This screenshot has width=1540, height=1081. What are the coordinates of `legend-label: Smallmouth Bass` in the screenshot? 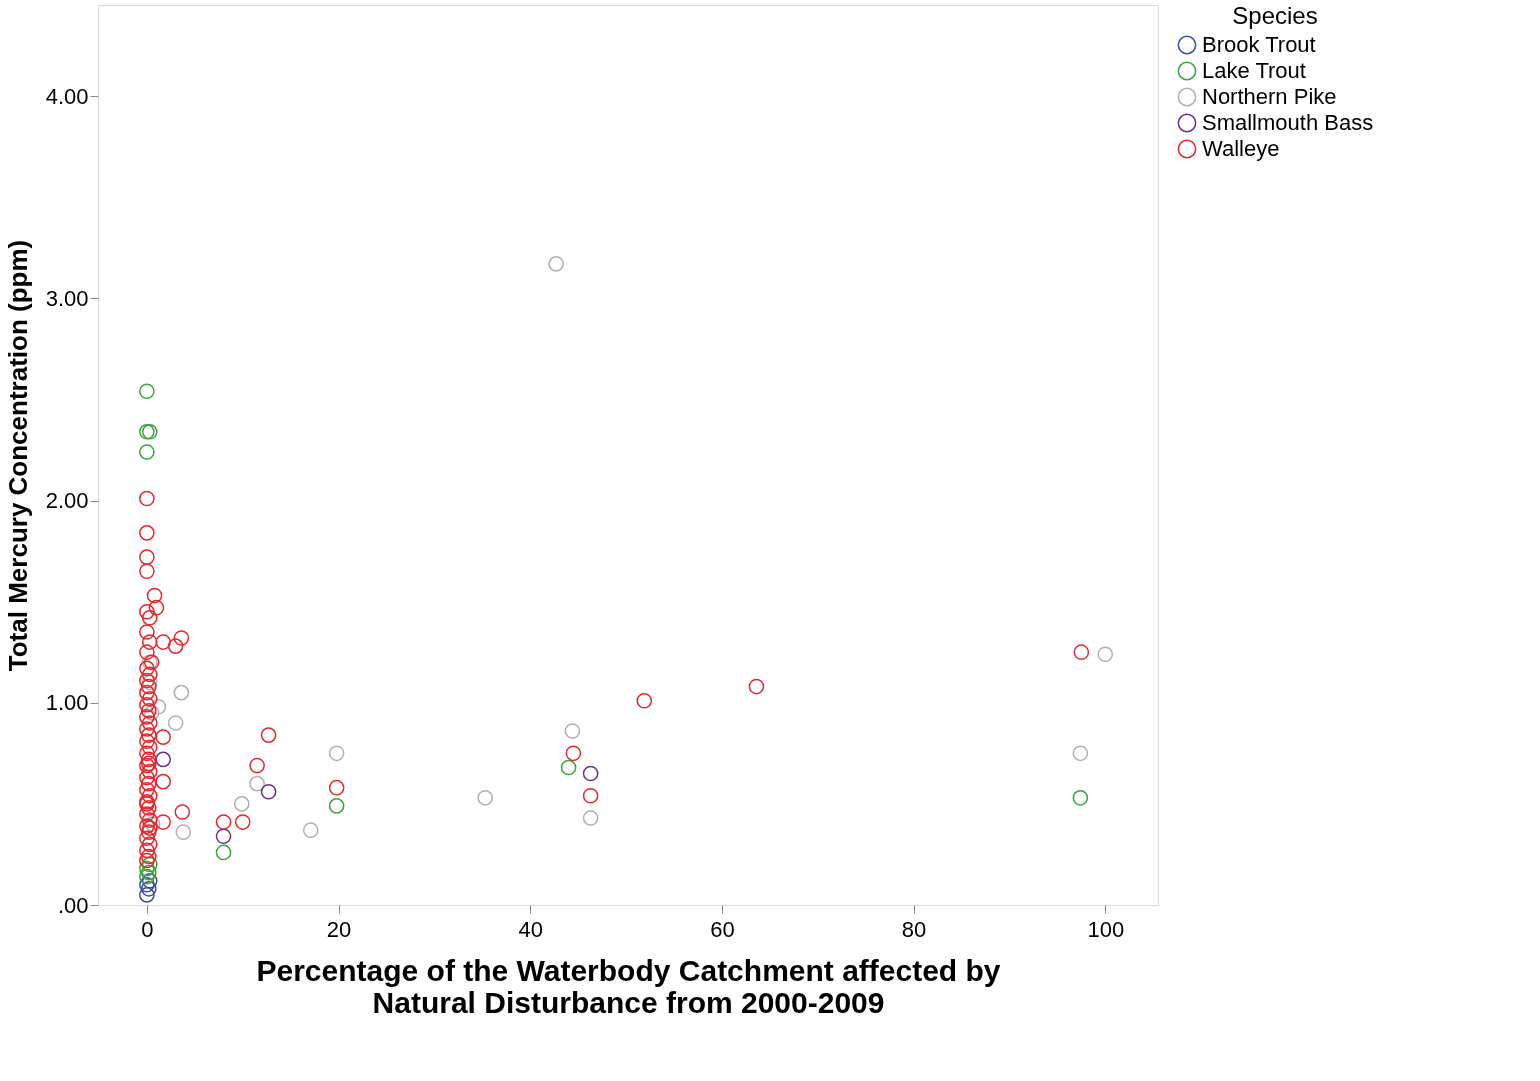 It's located at (1288, 122).